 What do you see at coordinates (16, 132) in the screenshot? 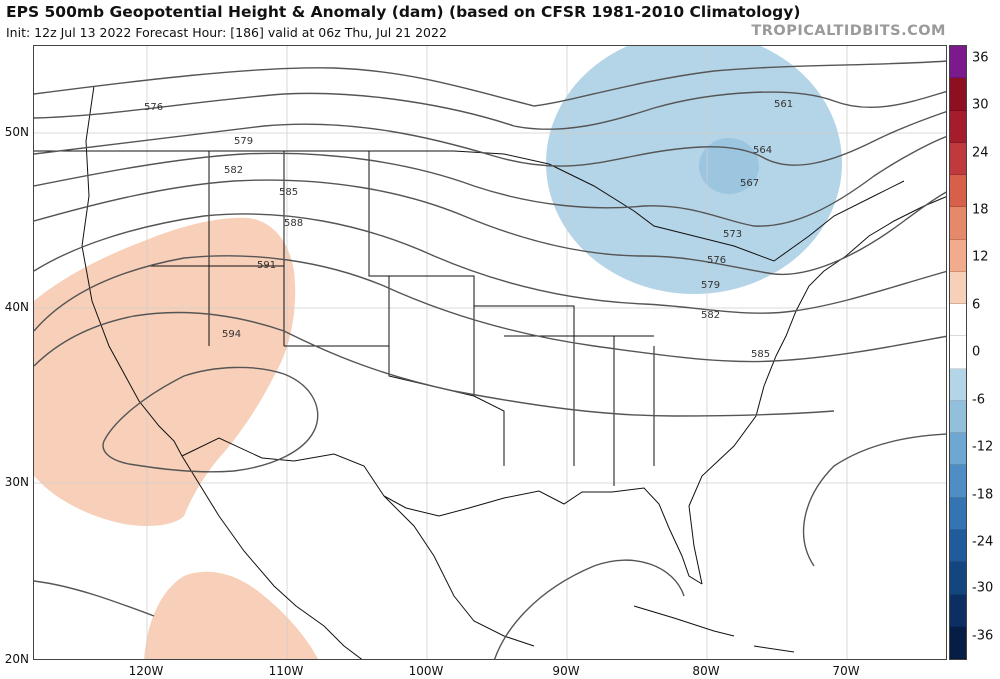
I see `lat-label: 50N` at bounding box center [16, 132].